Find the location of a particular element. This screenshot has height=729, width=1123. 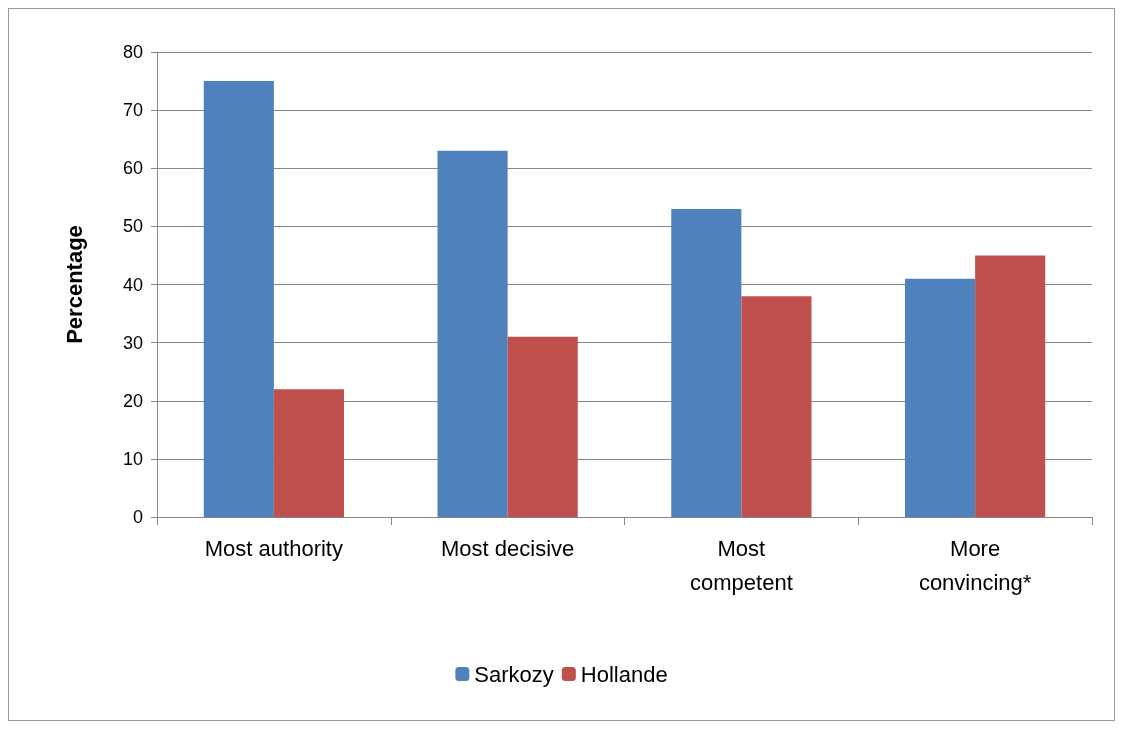

y-tick-label: 0 is located at coordinates (137, 517).